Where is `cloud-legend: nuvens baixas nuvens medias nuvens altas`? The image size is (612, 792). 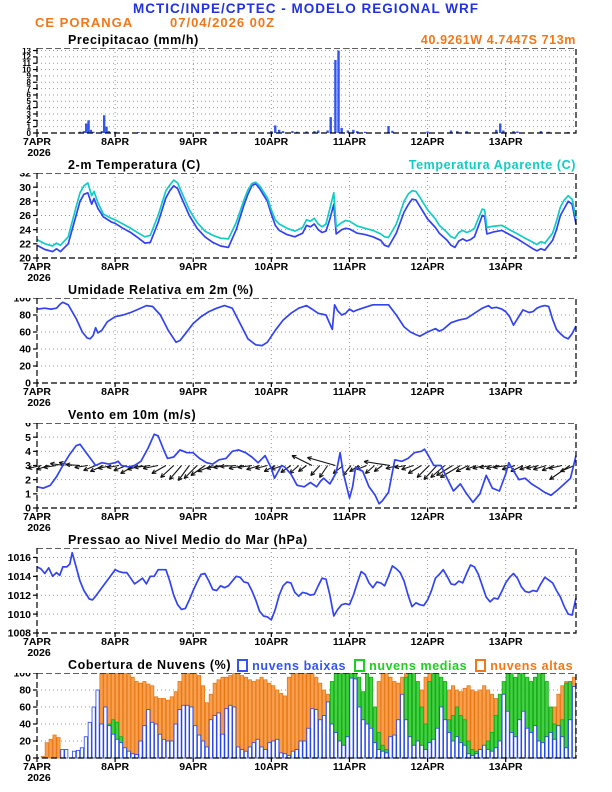
cloud-legend: nuvens baixas nuvens medias nuvens altas is located at coordinates (409, 666).